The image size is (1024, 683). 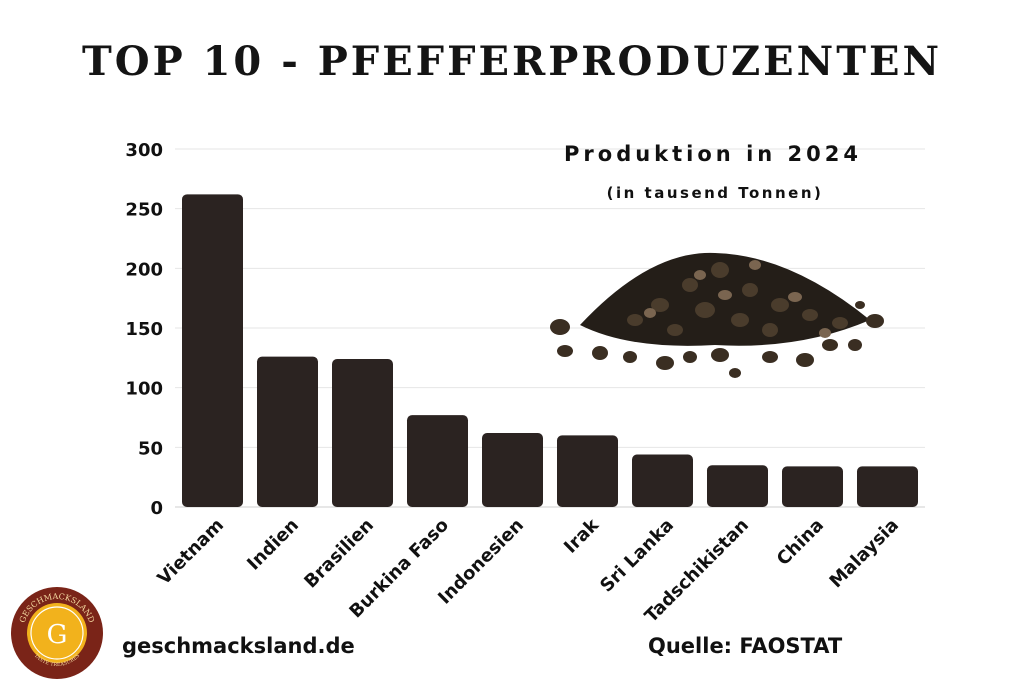 What do you see at coordinates (812, 486) in the screenshot?
I see `bar-china` at bounding box center [812, 486].